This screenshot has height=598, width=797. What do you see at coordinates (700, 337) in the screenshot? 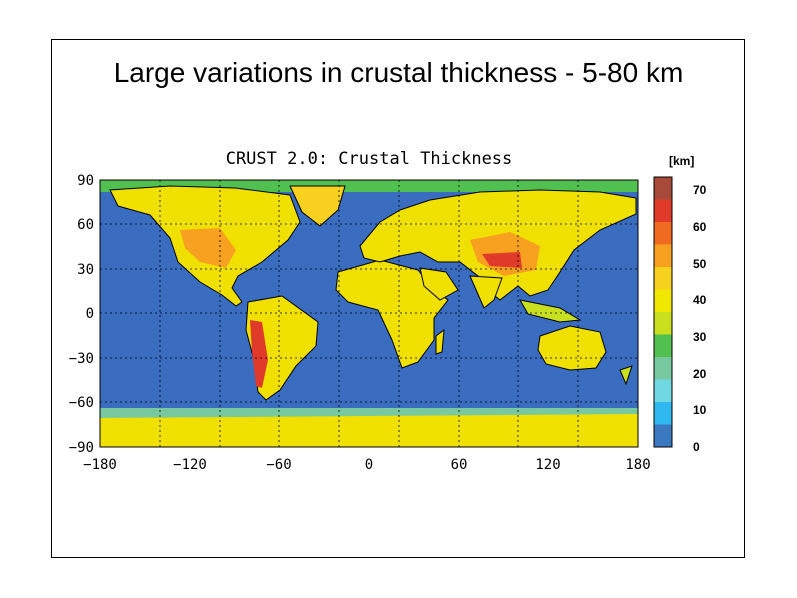
I see `colorbar-tick-label: 30` at bounding box center [700, 337].